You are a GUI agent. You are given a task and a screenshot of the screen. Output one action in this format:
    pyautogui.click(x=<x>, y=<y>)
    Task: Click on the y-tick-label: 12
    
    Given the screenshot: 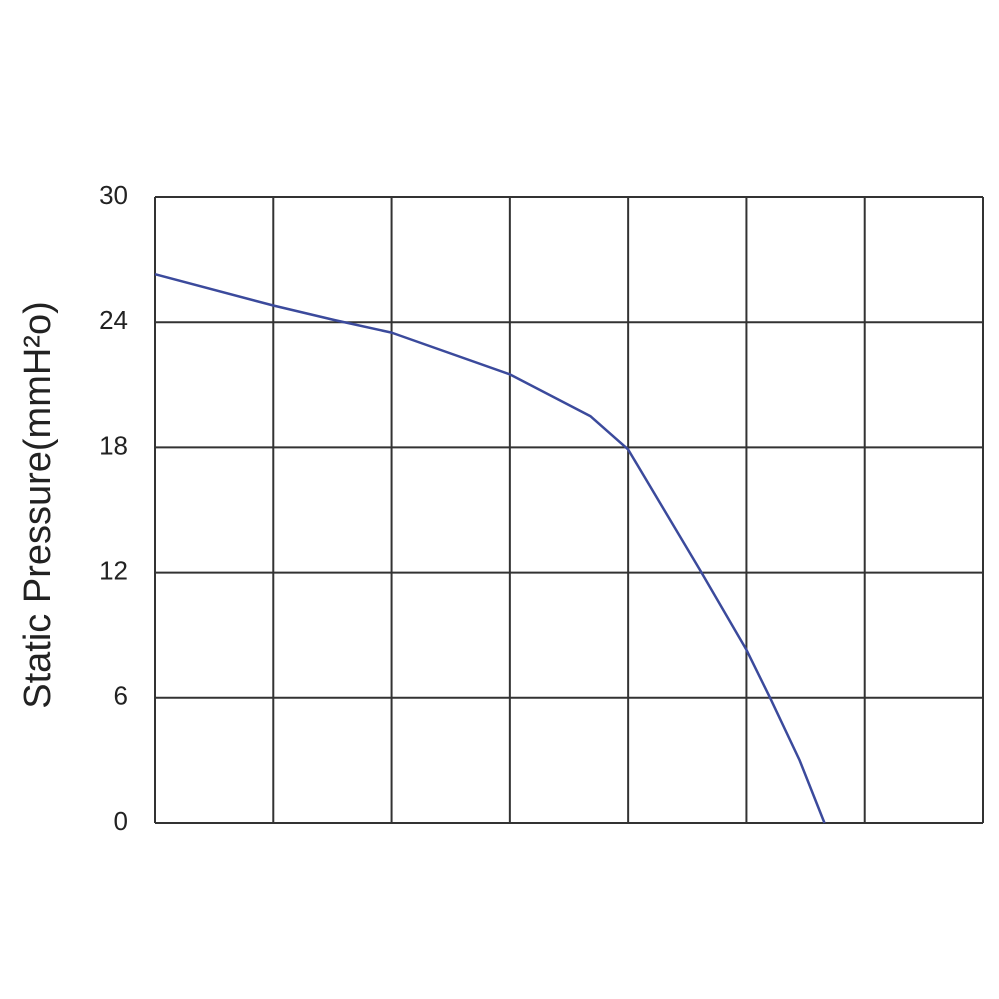 What is the action you would take?
    pyautogui.click(x=113, y=570)
    